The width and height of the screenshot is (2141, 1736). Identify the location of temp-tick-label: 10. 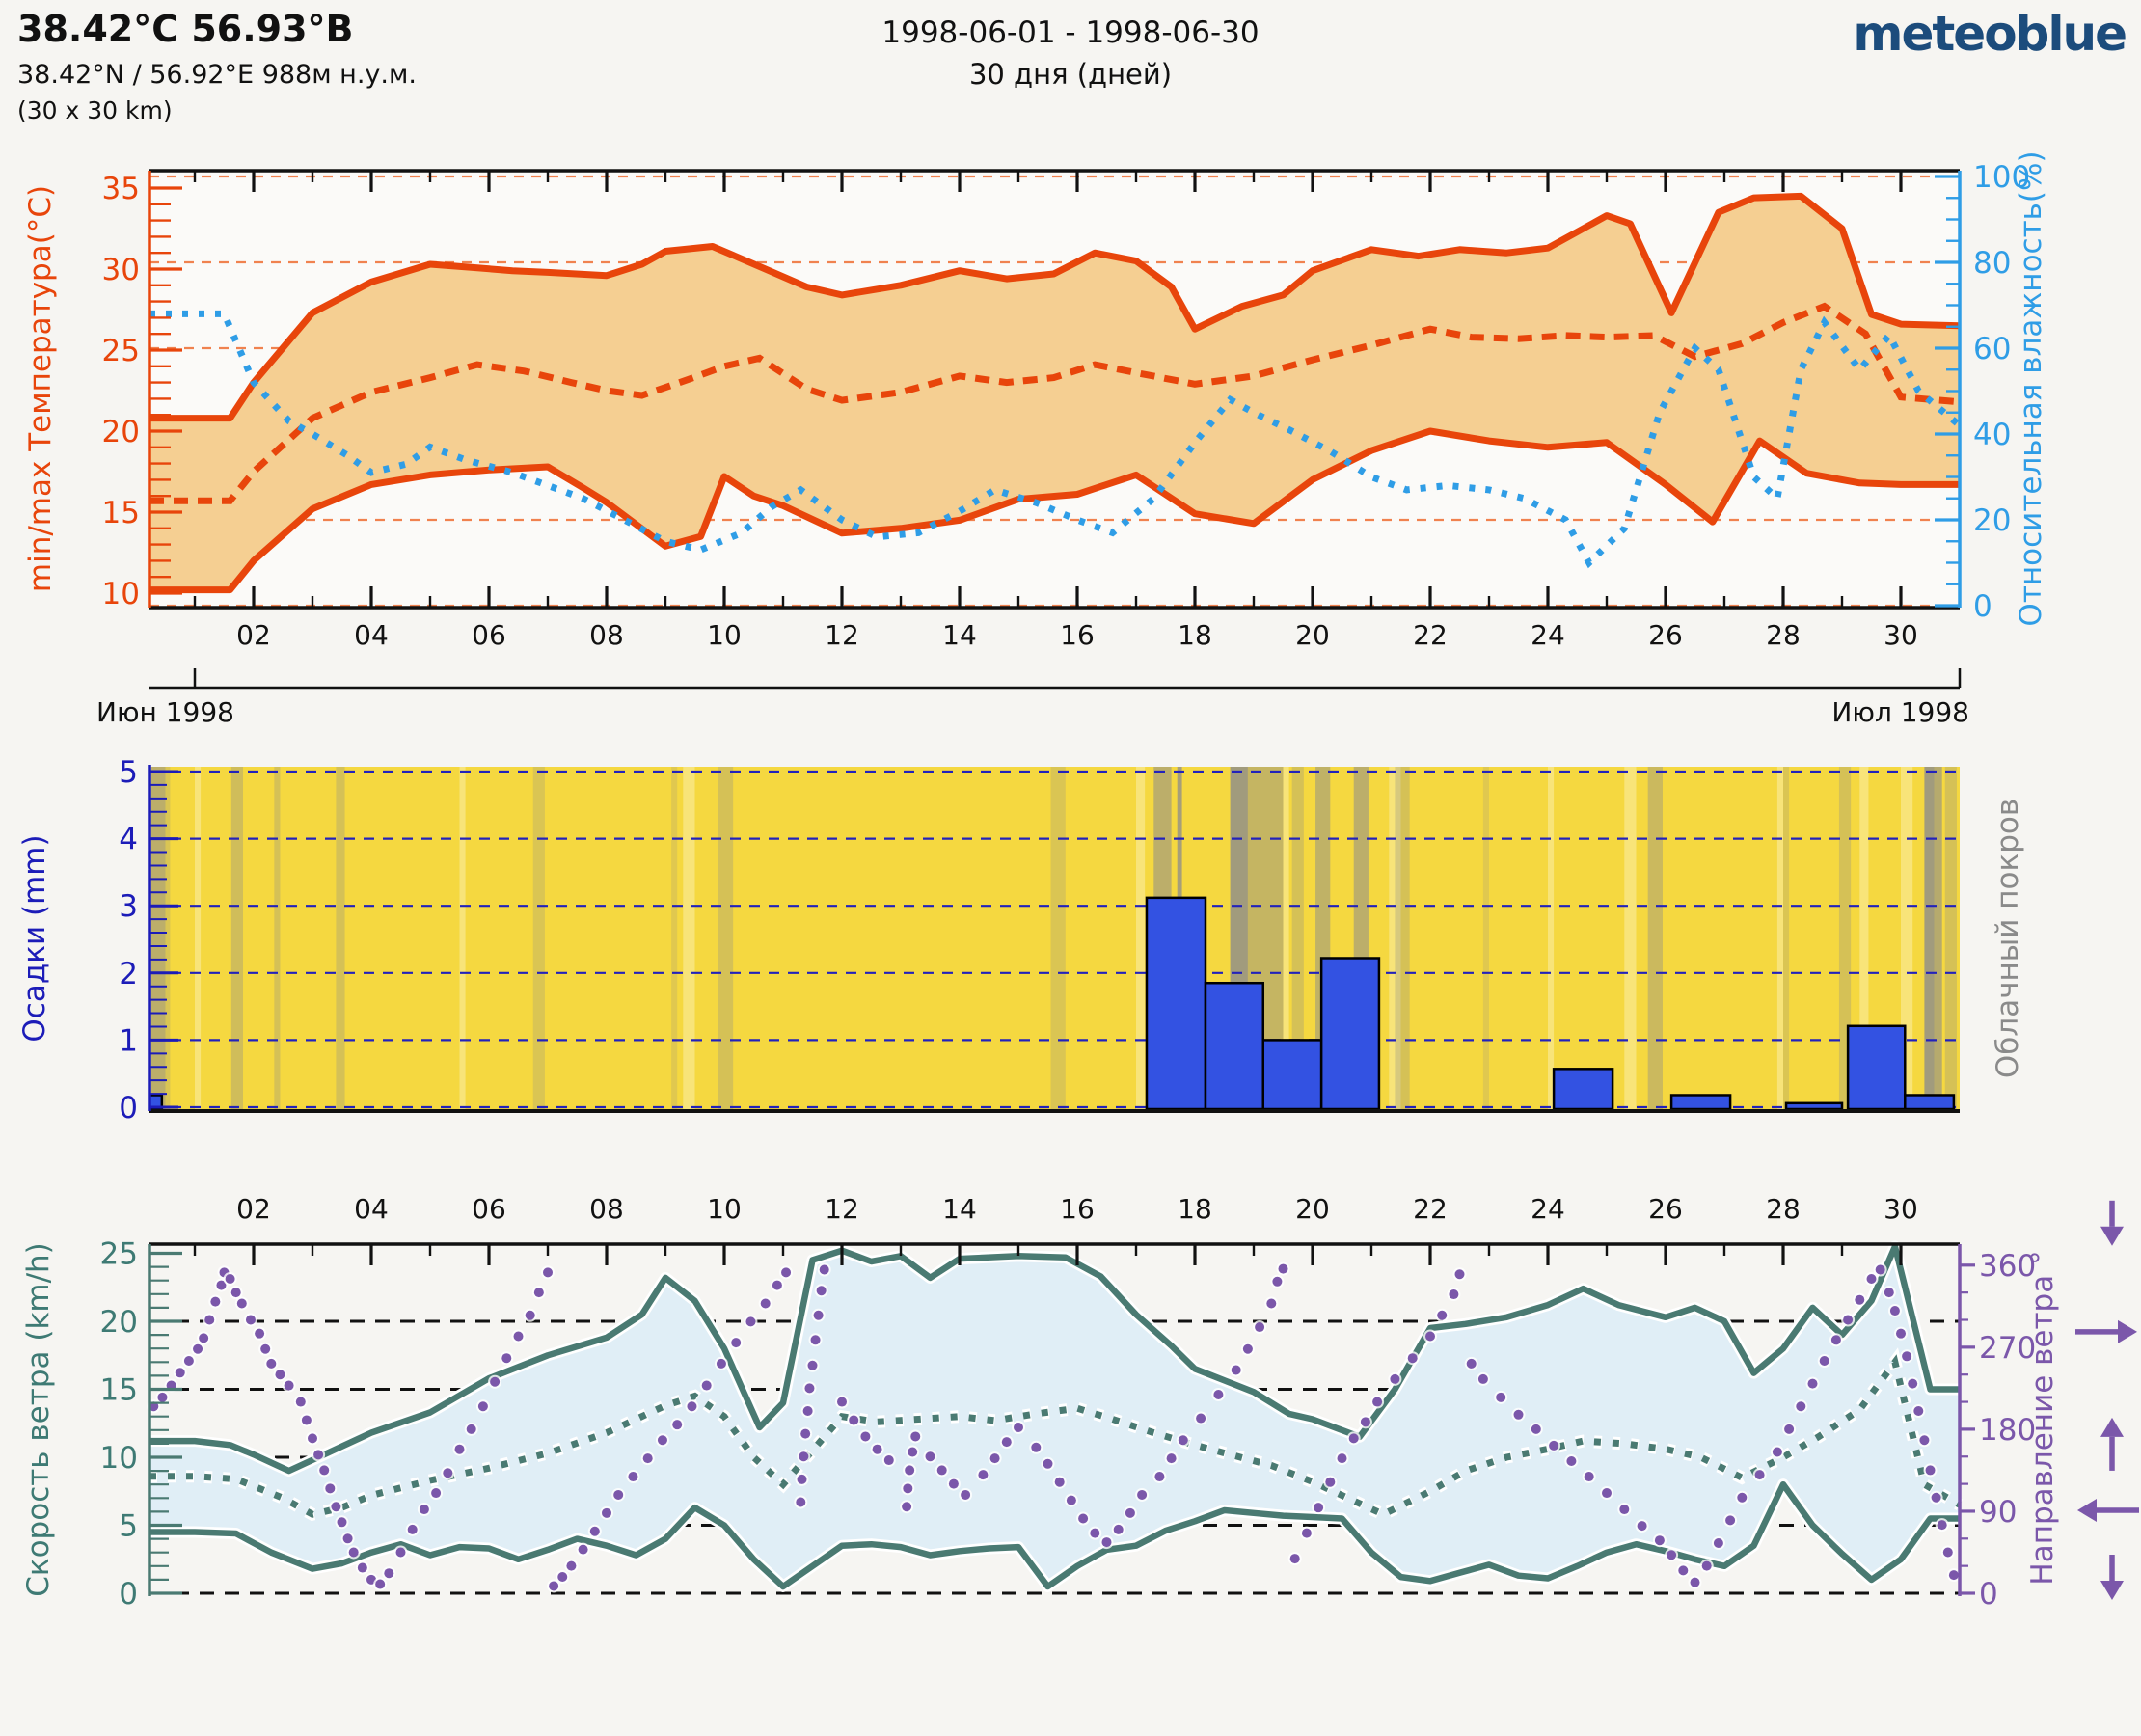
(121, 594).